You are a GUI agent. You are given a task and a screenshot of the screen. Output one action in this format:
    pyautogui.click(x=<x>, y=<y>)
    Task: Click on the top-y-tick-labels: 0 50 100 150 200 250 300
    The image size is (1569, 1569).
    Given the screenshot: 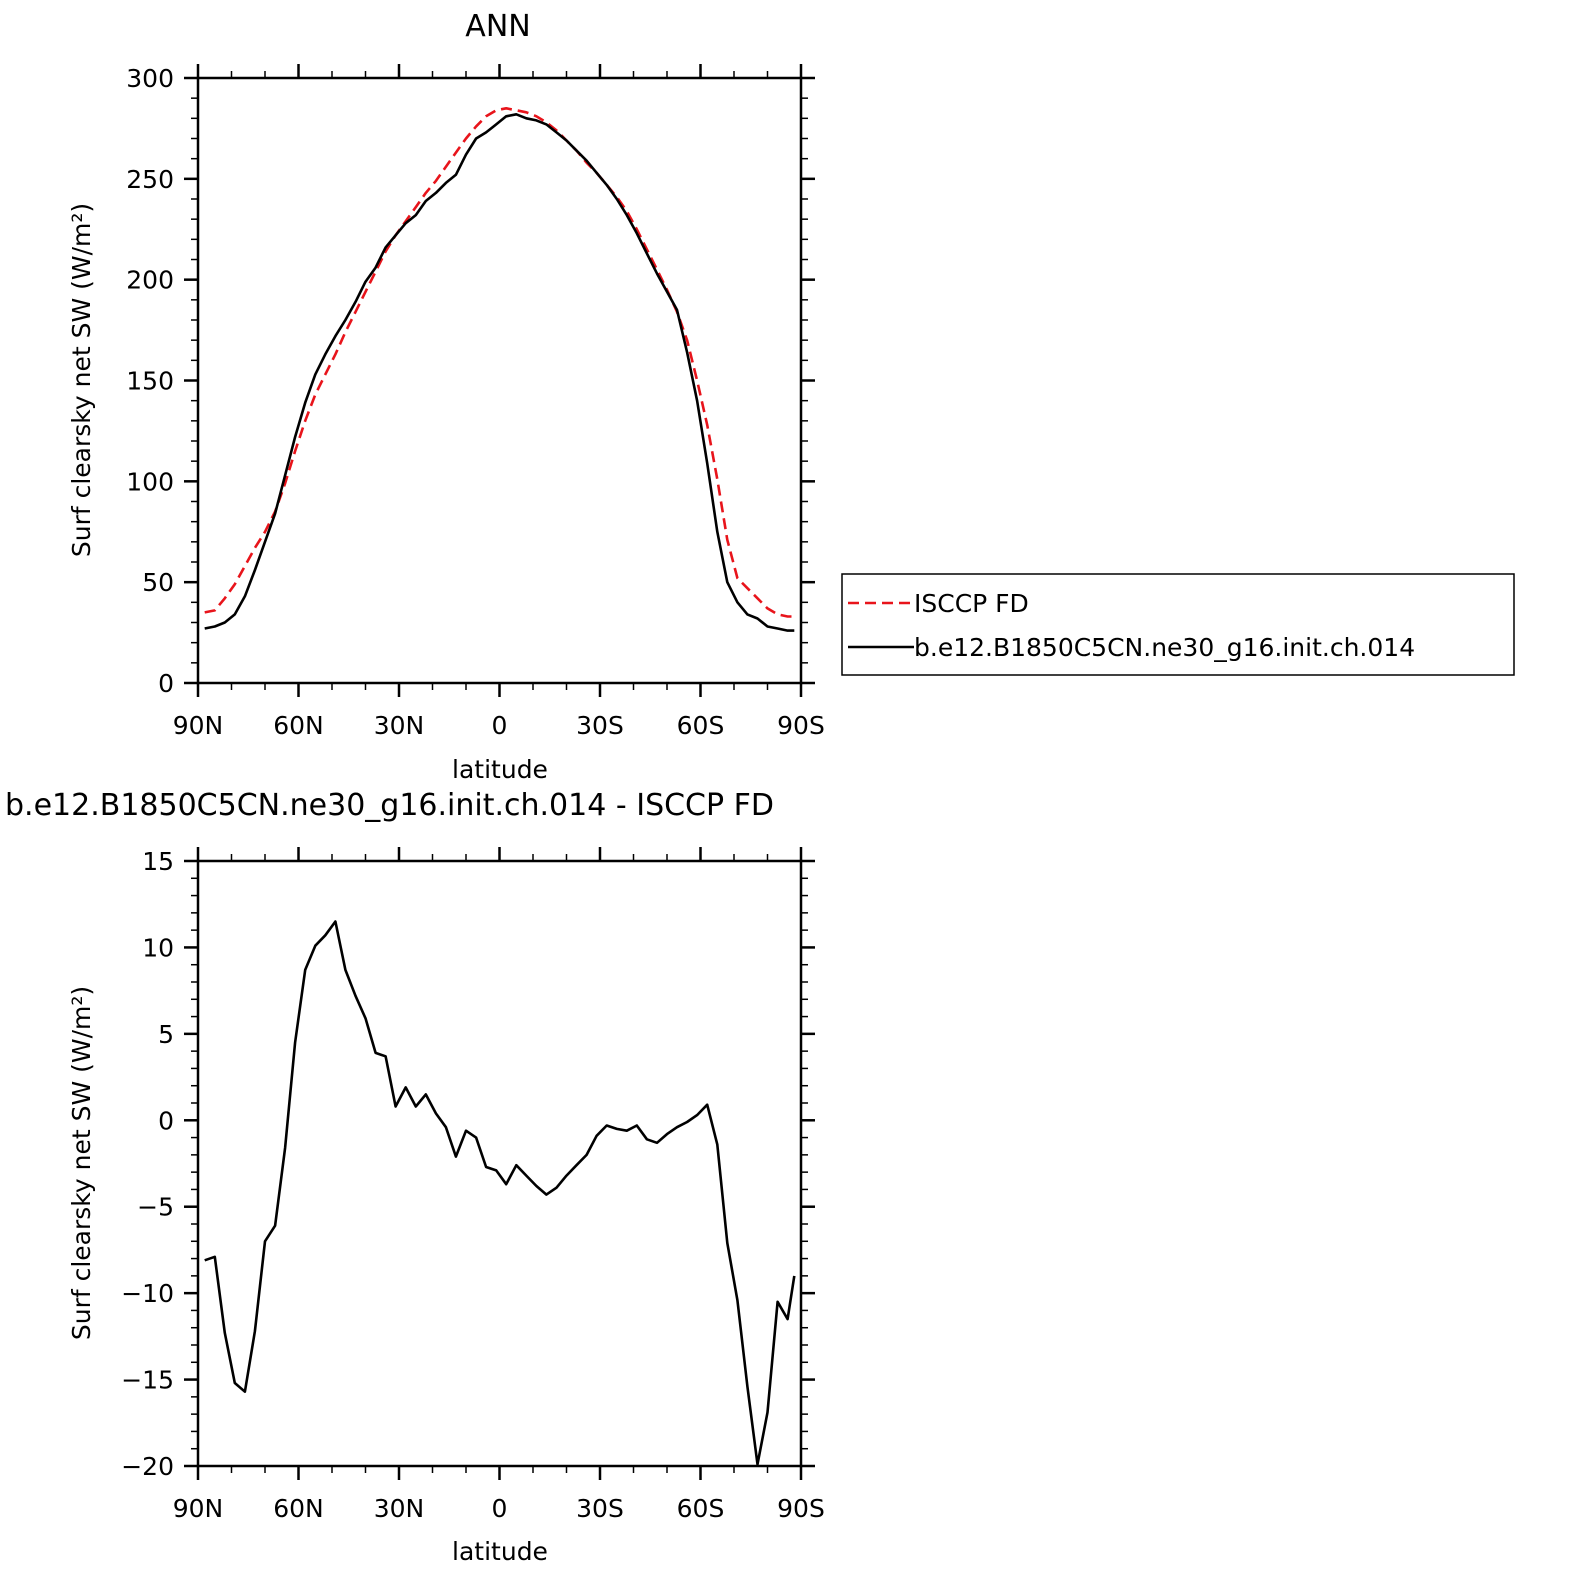 What is the action you would take?
    pyautogui.click(x=150, y=381)
    